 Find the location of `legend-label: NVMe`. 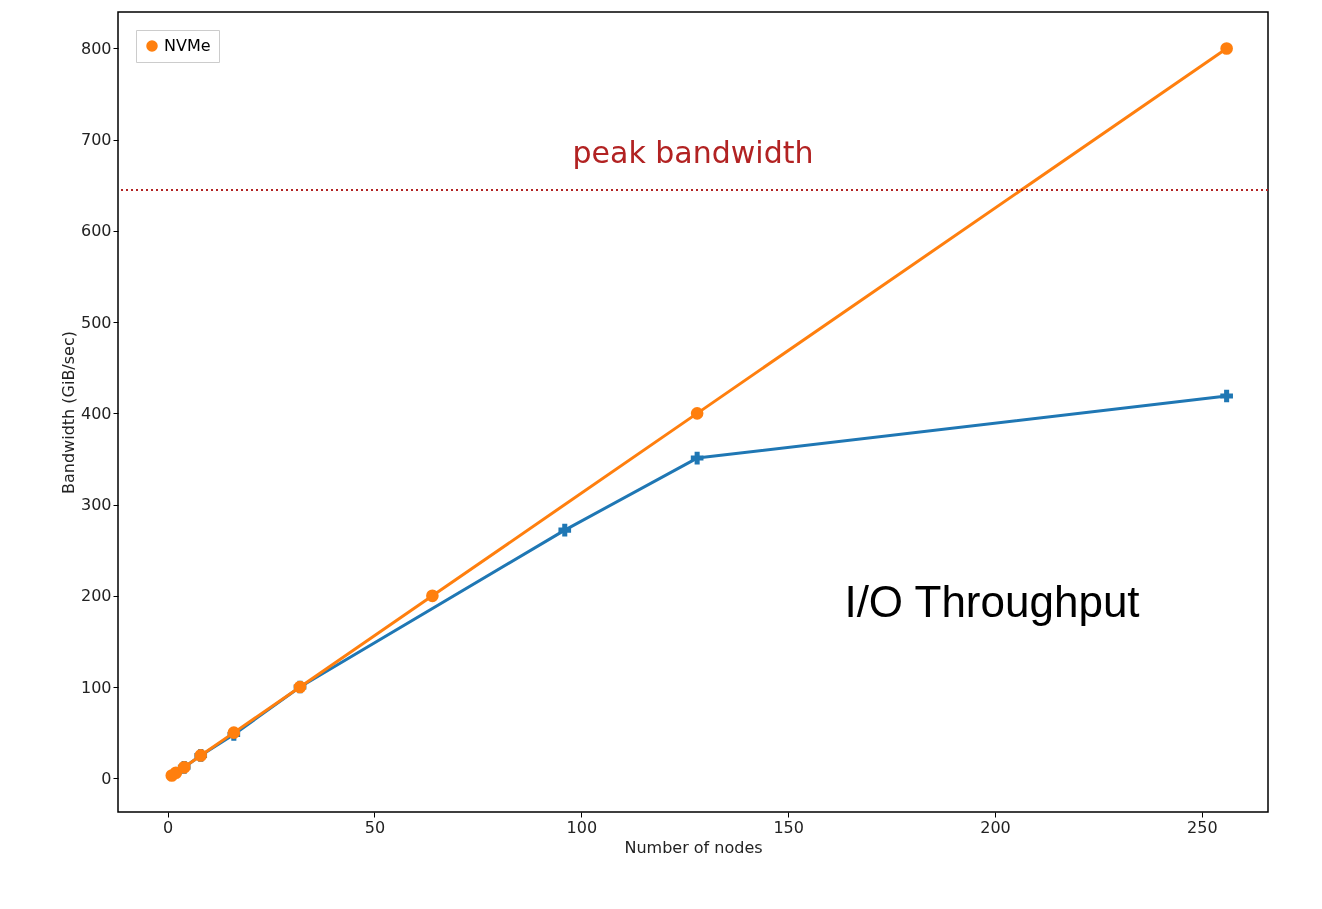

legend-label: NVMe is located at coordinates (187, 45).